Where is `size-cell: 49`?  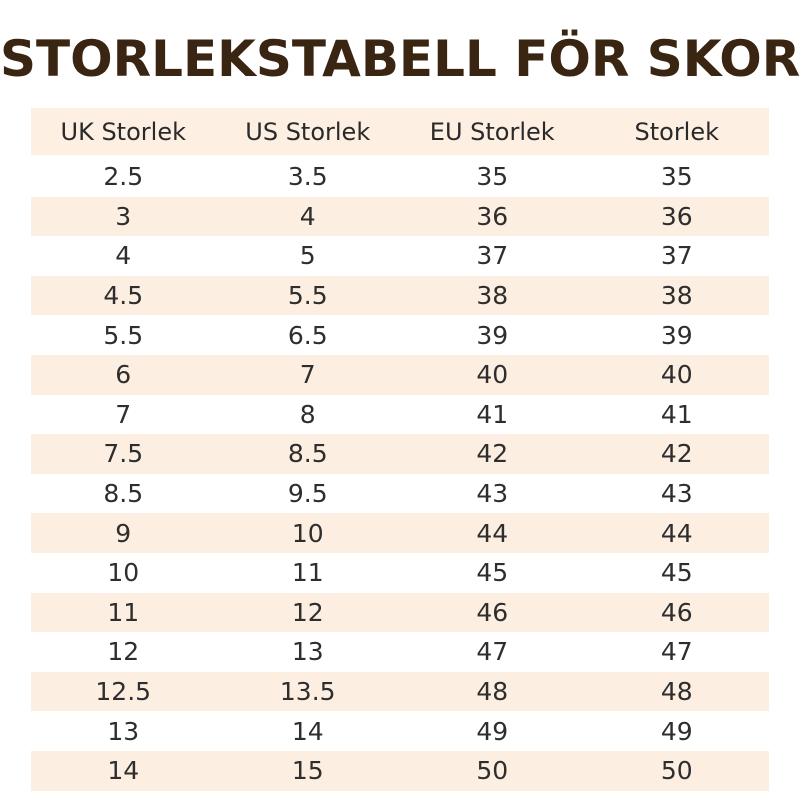 size-cell: 49 is located at coordinates (676, 731).